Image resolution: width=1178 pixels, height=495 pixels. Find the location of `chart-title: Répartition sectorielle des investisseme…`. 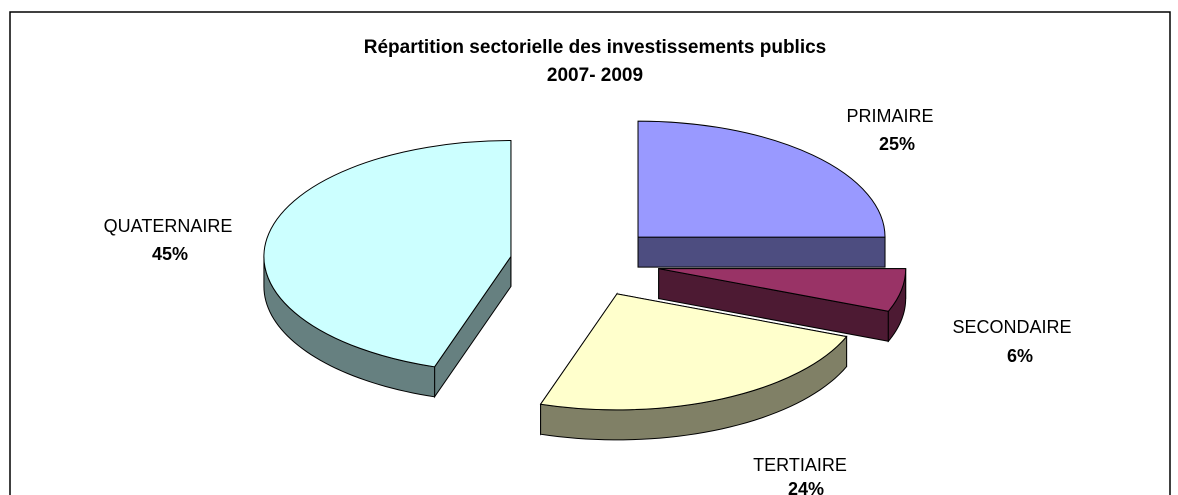

chart-title: Répartition sectorielle des investisseme… is located at coordinates (595, 47).